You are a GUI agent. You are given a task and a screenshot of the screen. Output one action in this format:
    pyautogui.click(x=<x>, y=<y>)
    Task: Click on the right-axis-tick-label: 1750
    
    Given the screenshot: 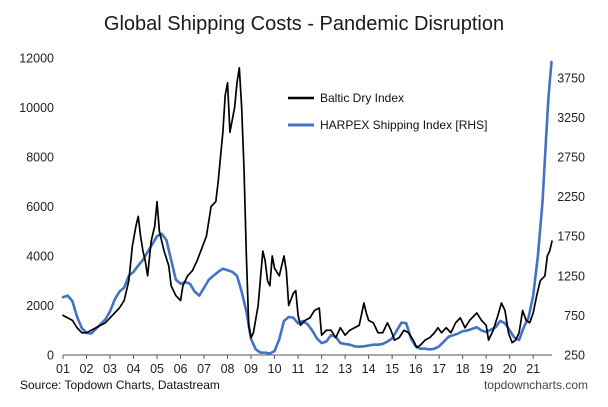 What is the action you would take?
    pyautogui.click(x=571, y=237)
    